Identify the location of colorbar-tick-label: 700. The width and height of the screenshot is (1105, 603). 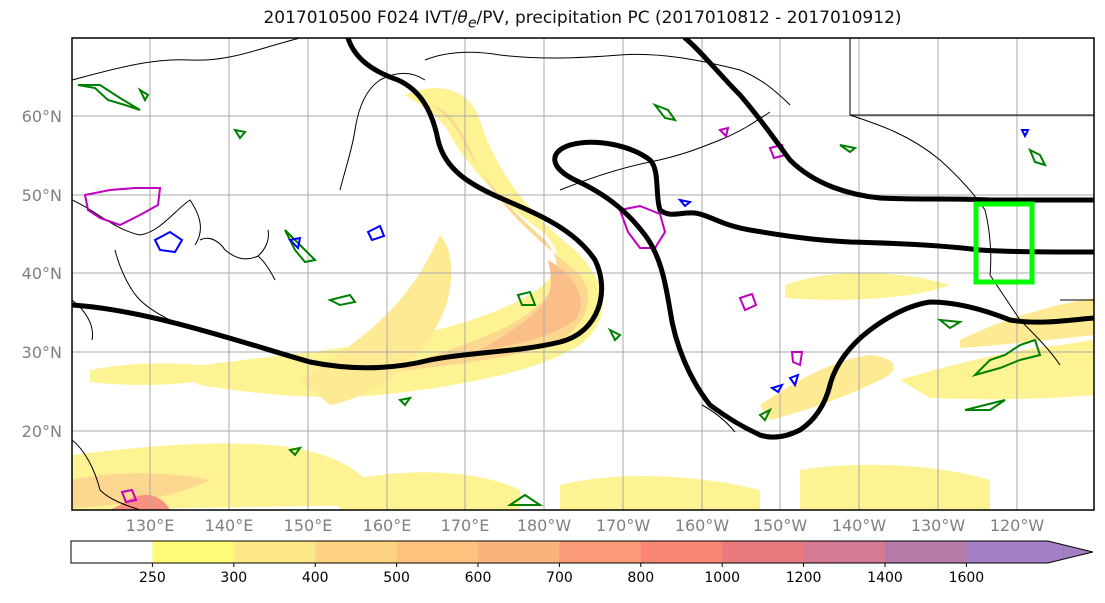
(559, 578).